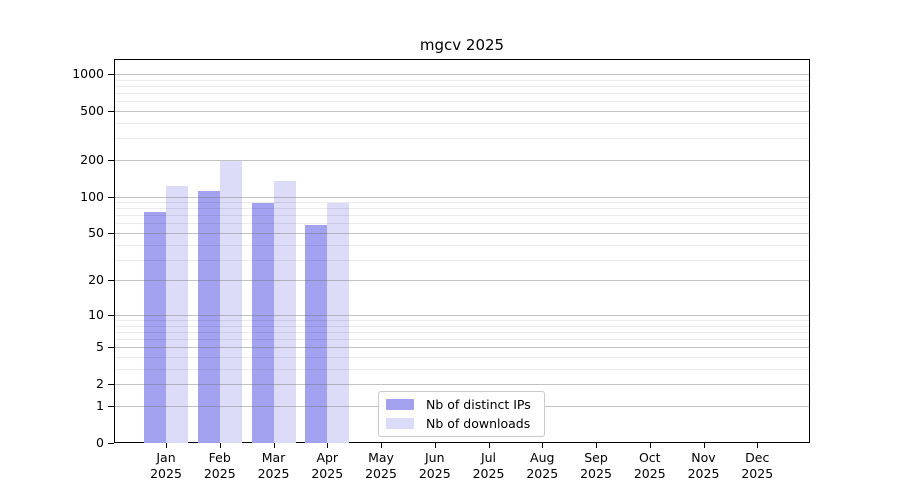 This screenshot has width=900, height=500. I want to click on x-tick-label: Jul 2025, so click(488, 465).